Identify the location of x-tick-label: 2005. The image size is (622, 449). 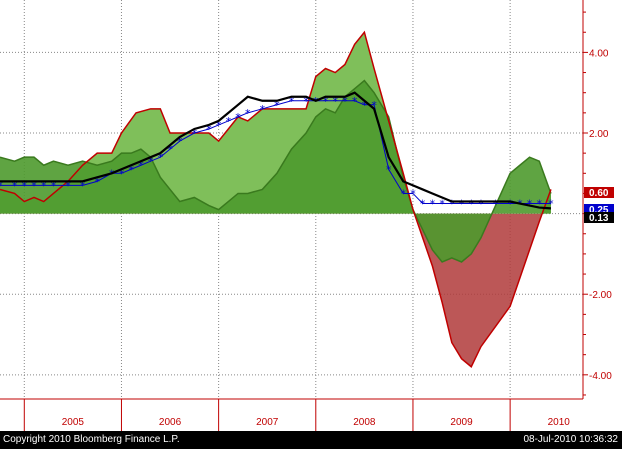
(73, 422).